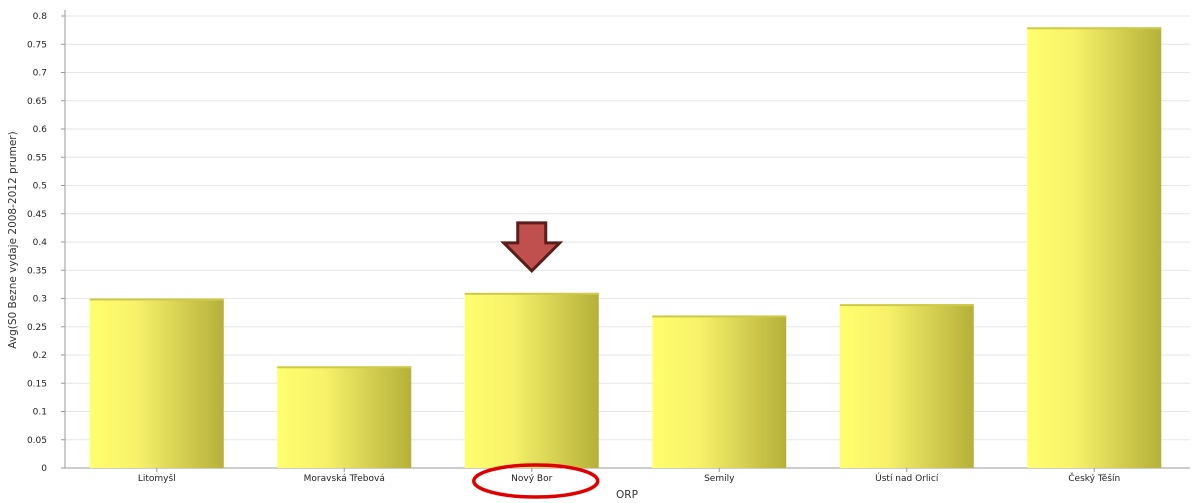  What do you see at coordinates (531, 479) in the screenshot?
I see `x-tick-label: Nový Bor` at bounding box center [531, 479].